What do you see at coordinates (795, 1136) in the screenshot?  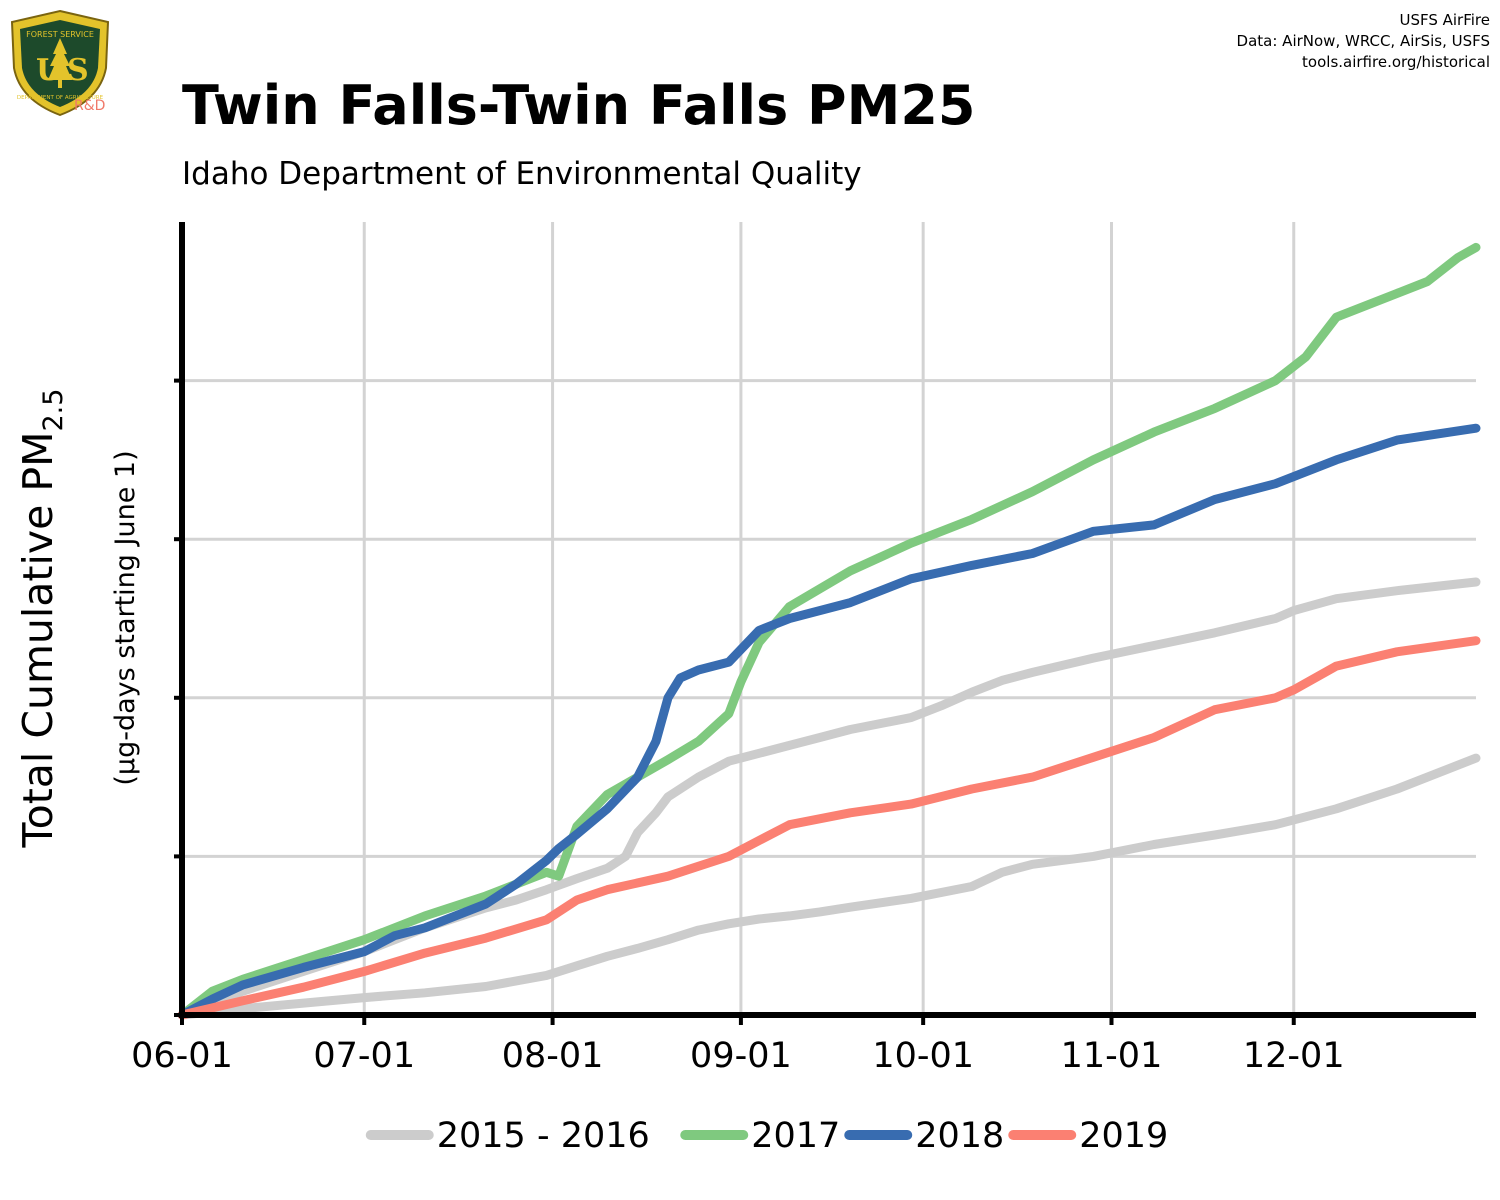 I see `legend-label: 2017` at bounding box center [795, 1136].